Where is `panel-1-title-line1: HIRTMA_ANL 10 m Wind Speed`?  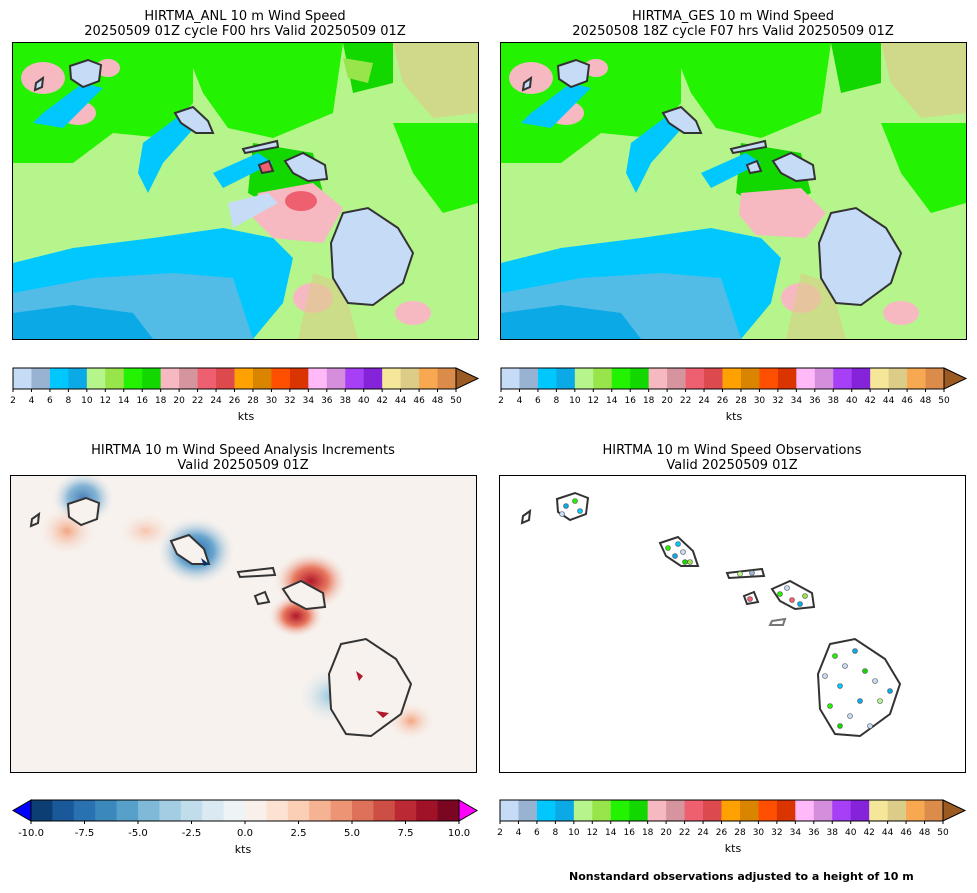
panel-1-title-line1: HIRTMA_ANL 10 m Wind Speed is located at coordinates (245, 16).